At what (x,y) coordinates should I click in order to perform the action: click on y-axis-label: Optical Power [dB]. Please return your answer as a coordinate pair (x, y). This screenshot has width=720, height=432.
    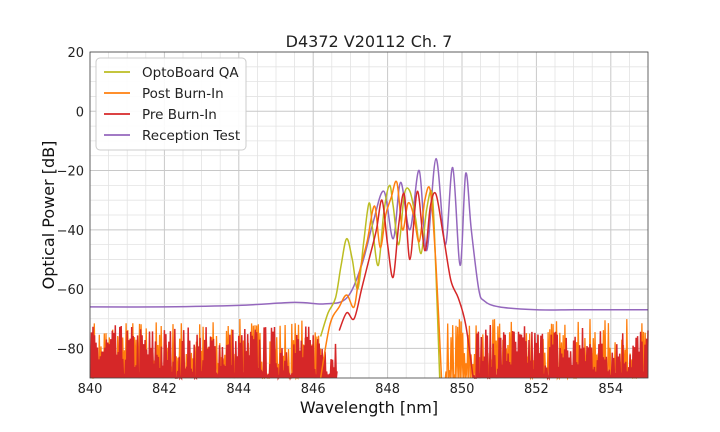
    Looking at the image, I should click on (48, 215).